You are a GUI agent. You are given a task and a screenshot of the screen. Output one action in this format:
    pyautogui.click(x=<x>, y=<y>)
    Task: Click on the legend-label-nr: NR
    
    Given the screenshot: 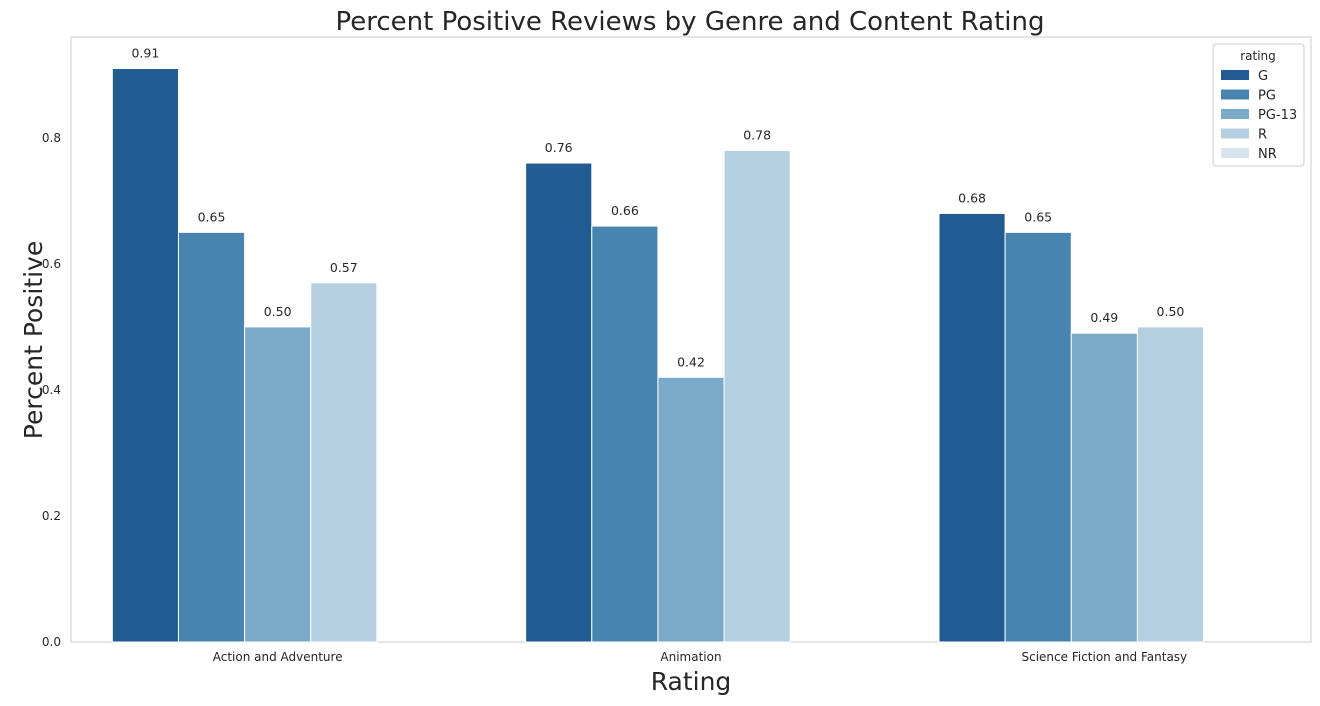 What is the action you would take?
    pyautogui.click(x=1267, y=154)
    